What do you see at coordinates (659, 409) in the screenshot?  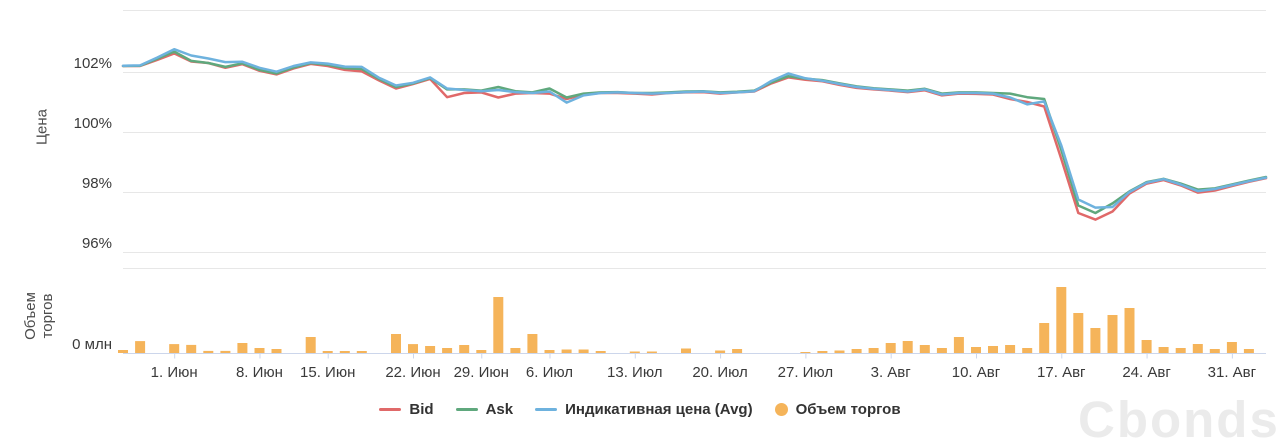 I see `legend-label: Индикативная цена (Avg)` at bounding box center [659, 409].